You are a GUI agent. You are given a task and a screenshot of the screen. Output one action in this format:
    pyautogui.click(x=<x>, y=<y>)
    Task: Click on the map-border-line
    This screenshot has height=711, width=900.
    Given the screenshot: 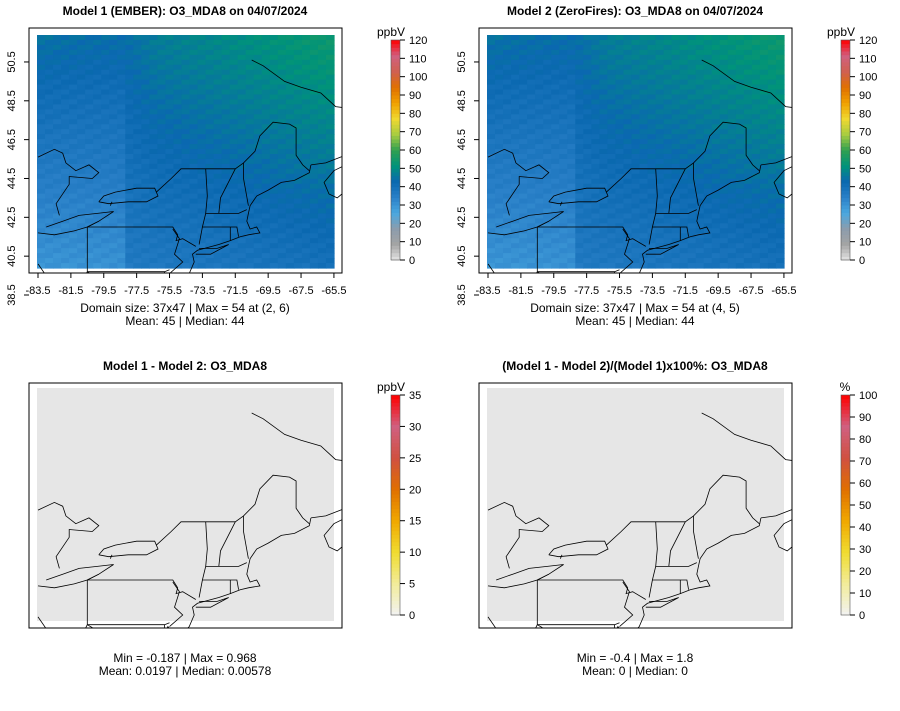 What is the action you would take?
    pyautogui.click(x=90, y=626)
    